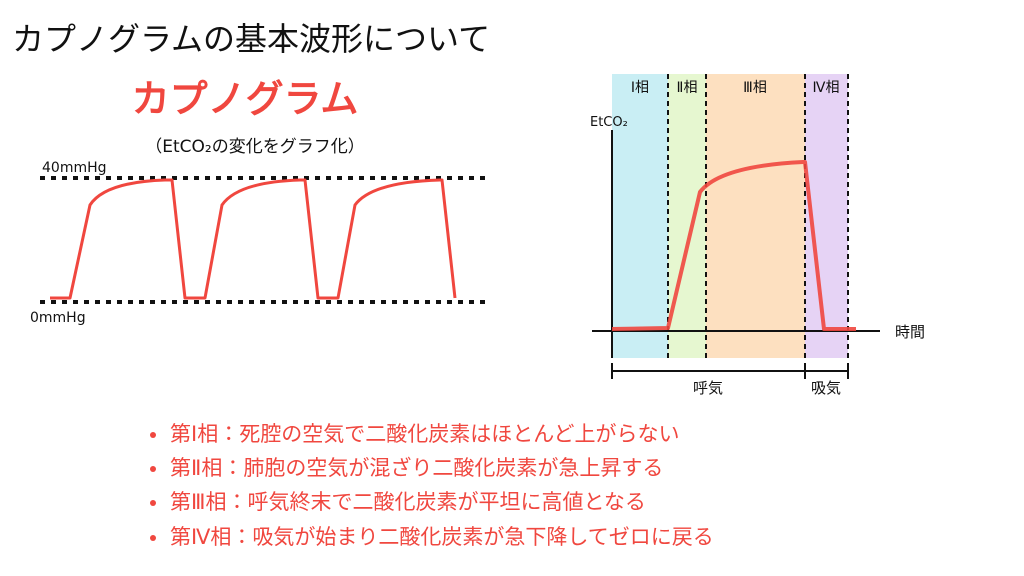  I want to click on phase-3-band, so click(755, 216).